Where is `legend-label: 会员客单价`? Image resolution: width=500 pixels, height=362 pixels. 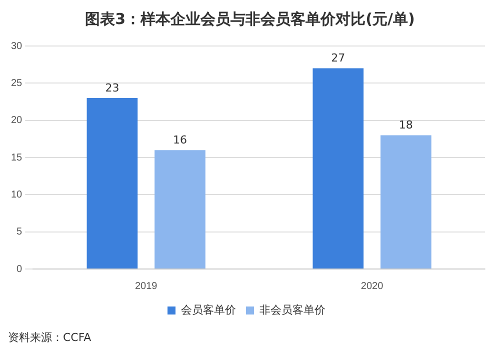
legend-label: 会员客单价 is located at coordinates (208, 310).